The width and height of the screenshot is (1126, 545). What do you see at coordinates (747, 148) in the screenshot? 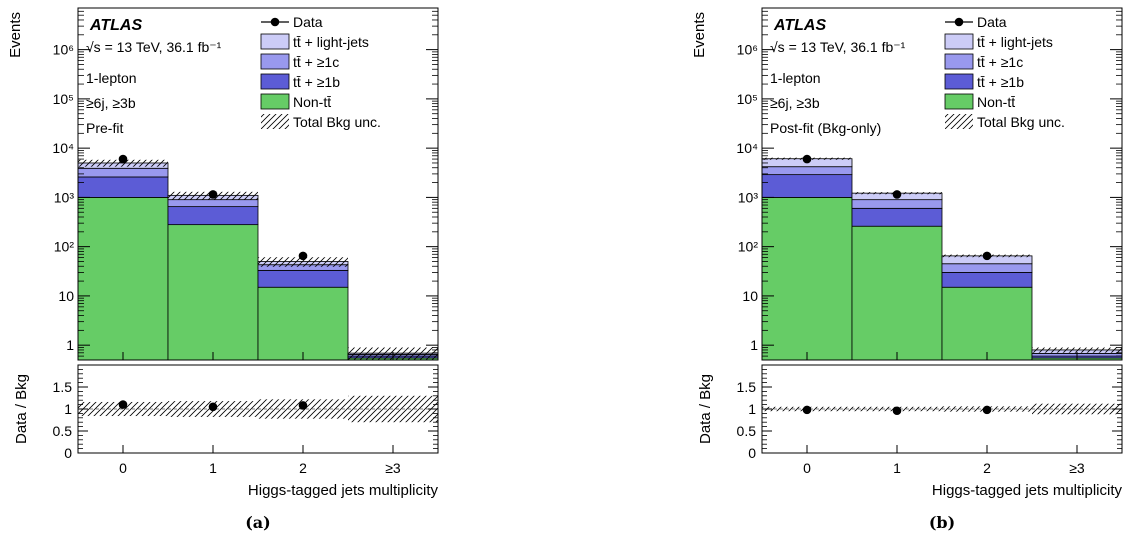
I see `y-tick-label: 10⁴` at bounding box center [747, 148].